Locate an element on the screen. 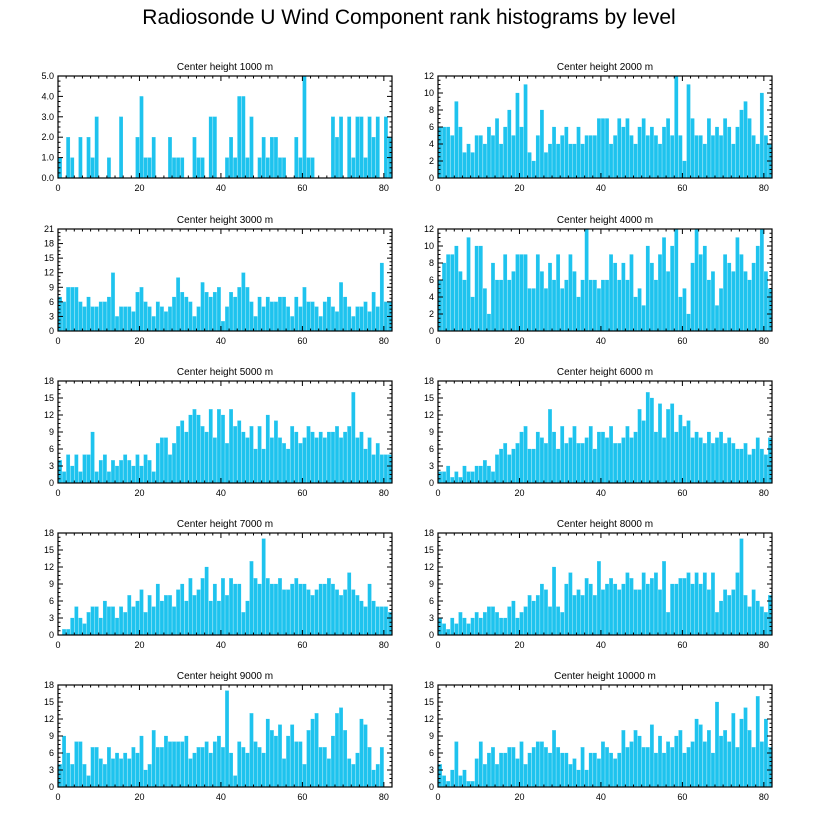 Image resolution: width=818 pixels, height=824 pixels. y-tick-label: 4 is located at coordinates (431, 144).